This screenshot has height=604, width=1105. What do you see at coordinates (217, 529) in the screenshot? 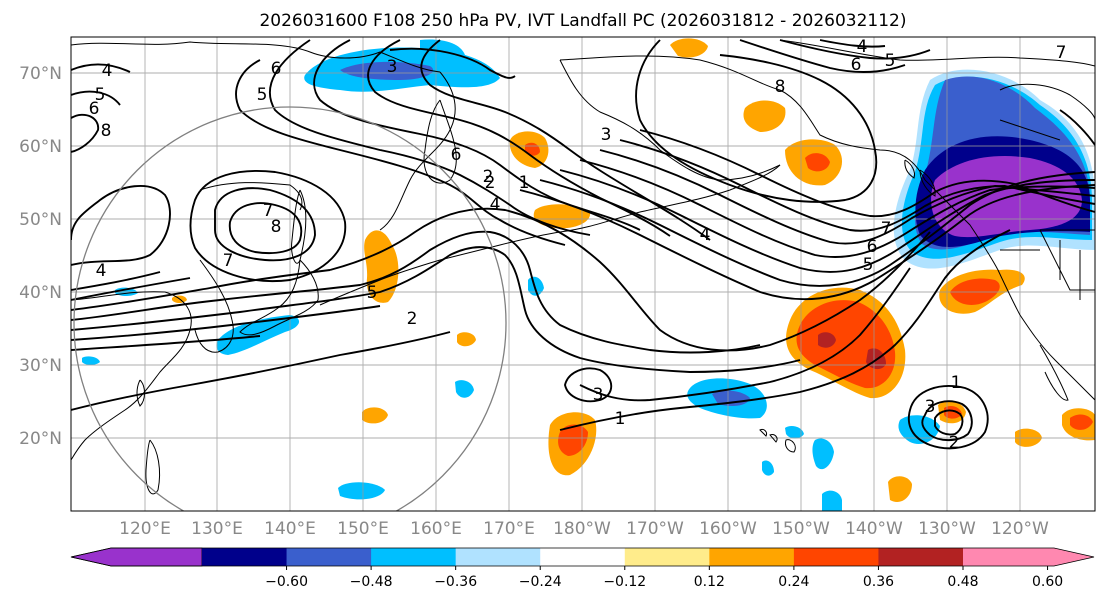
I see `lon-label: 130°E` at bounding box center [217, 529].